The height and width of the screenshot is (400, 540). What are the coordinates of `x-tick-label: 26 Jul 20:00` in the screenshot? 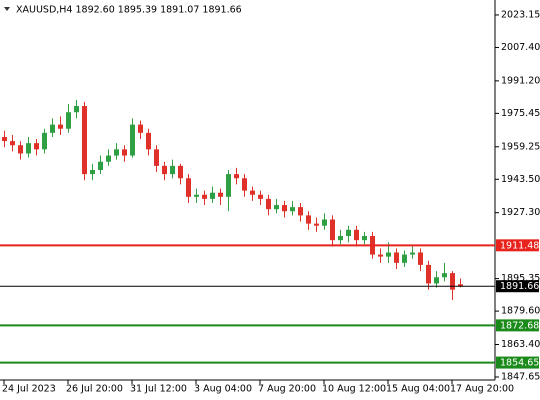 It's located at (94, 389).